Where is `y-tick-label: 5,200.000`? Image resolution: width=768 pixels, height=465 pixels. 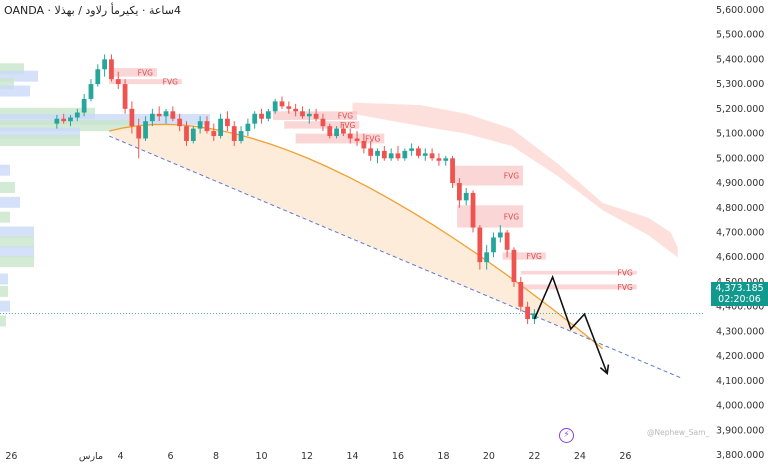 y-tick-label: 5,200.000 is located at coordinates (740, 109).